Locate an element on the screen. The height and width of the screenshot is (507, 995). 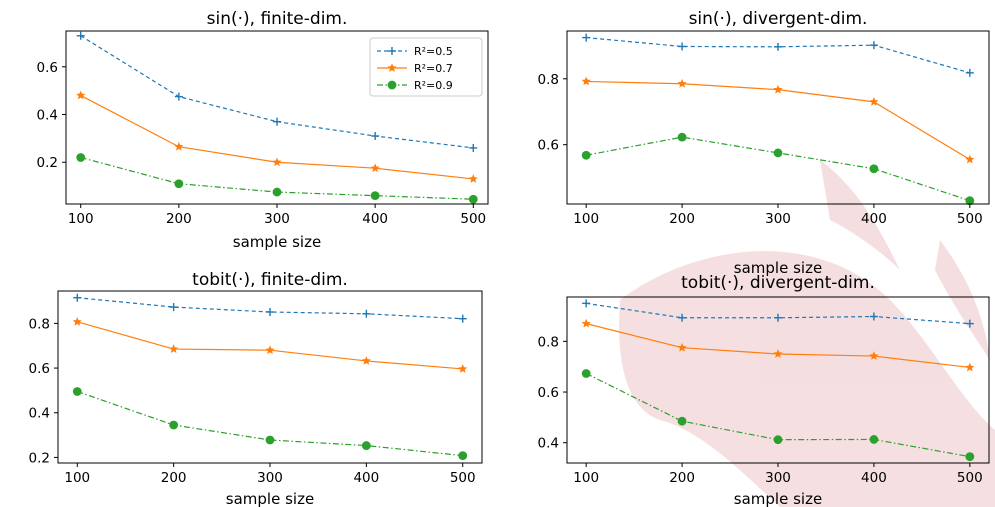
y-tick-label: 0.2 is located at coordinates (47, 163).